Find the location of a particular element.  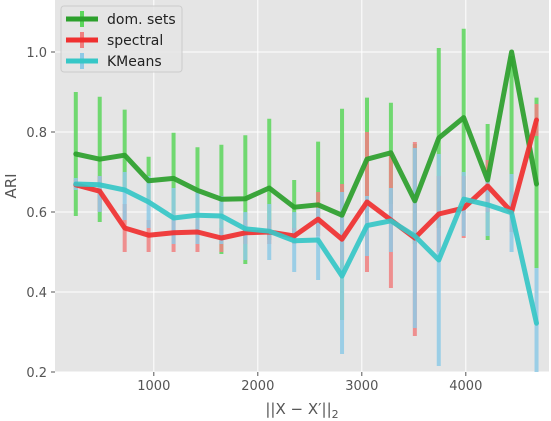

x-axis-label: ||X − X′||2 is located at coordinates (301, 410).